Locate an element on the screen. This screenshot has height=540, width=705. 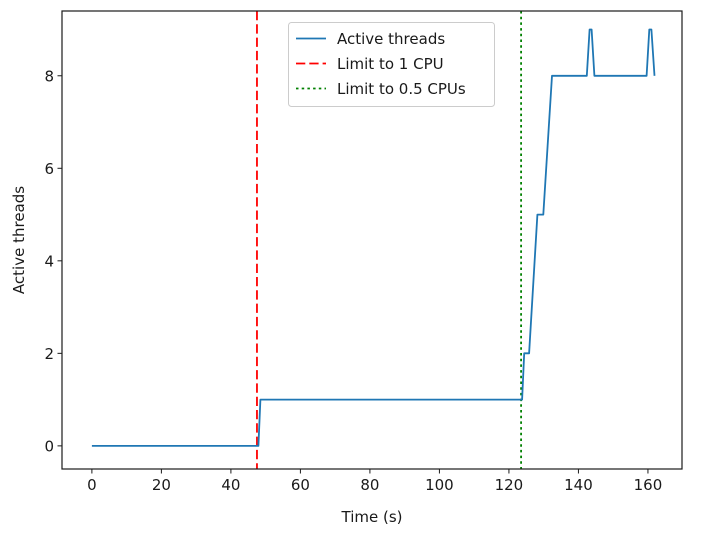
x-tick-label: 20 is located at coordinates (161, 485).